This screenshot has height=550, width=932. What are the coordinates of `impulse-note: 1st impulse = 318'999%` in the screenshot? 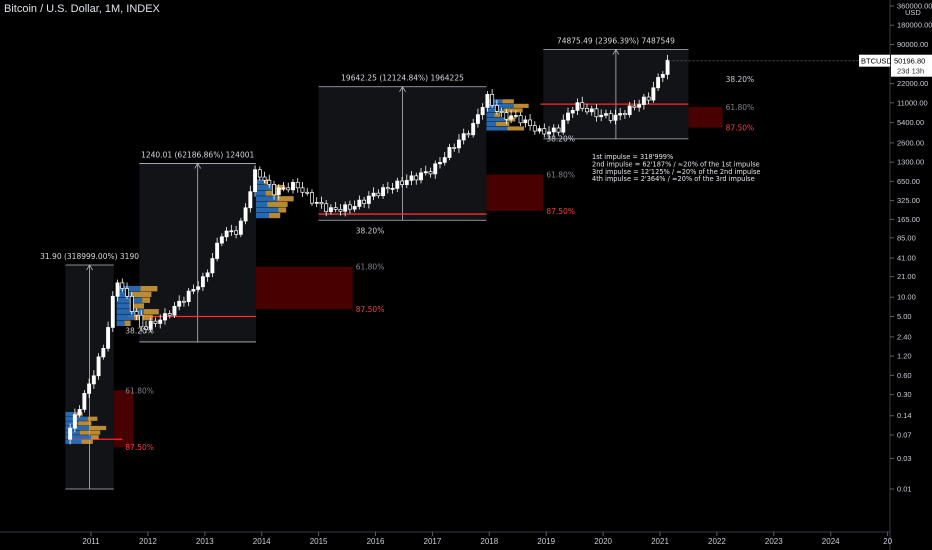 It's located at (632, 157).